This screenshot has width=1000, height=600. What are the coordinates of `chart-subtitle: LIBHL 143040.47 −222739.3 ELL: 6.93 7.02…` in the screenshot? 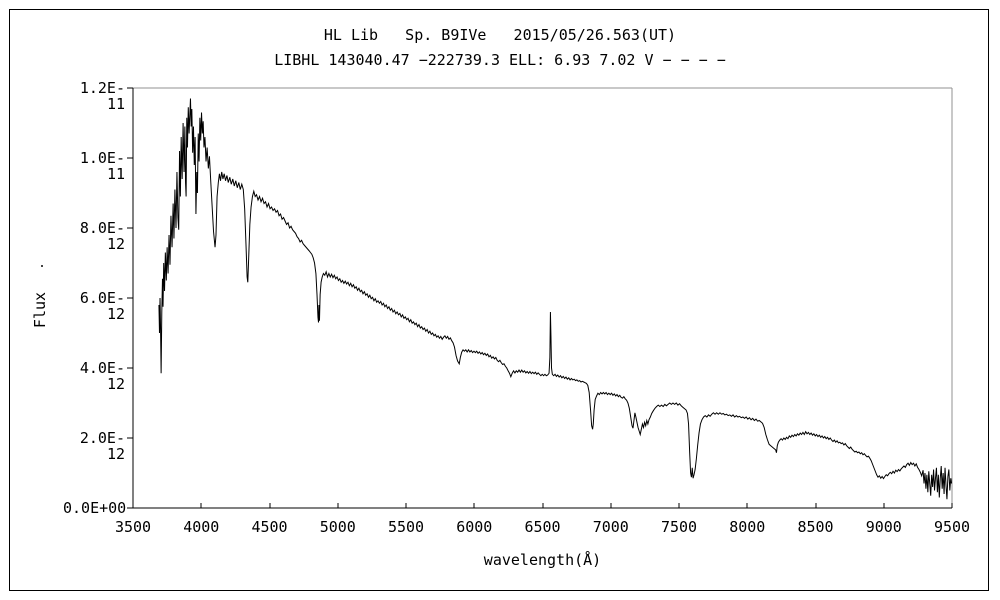 It's located at (500, 60).